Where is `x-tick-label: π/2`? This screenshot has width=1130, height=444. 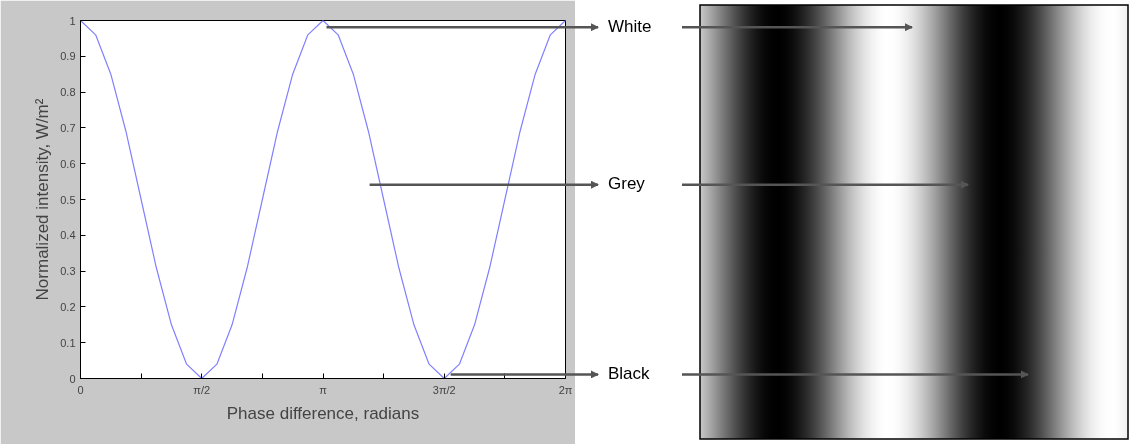 x-tick-label: π/2 is located at coordinates (202, 389).